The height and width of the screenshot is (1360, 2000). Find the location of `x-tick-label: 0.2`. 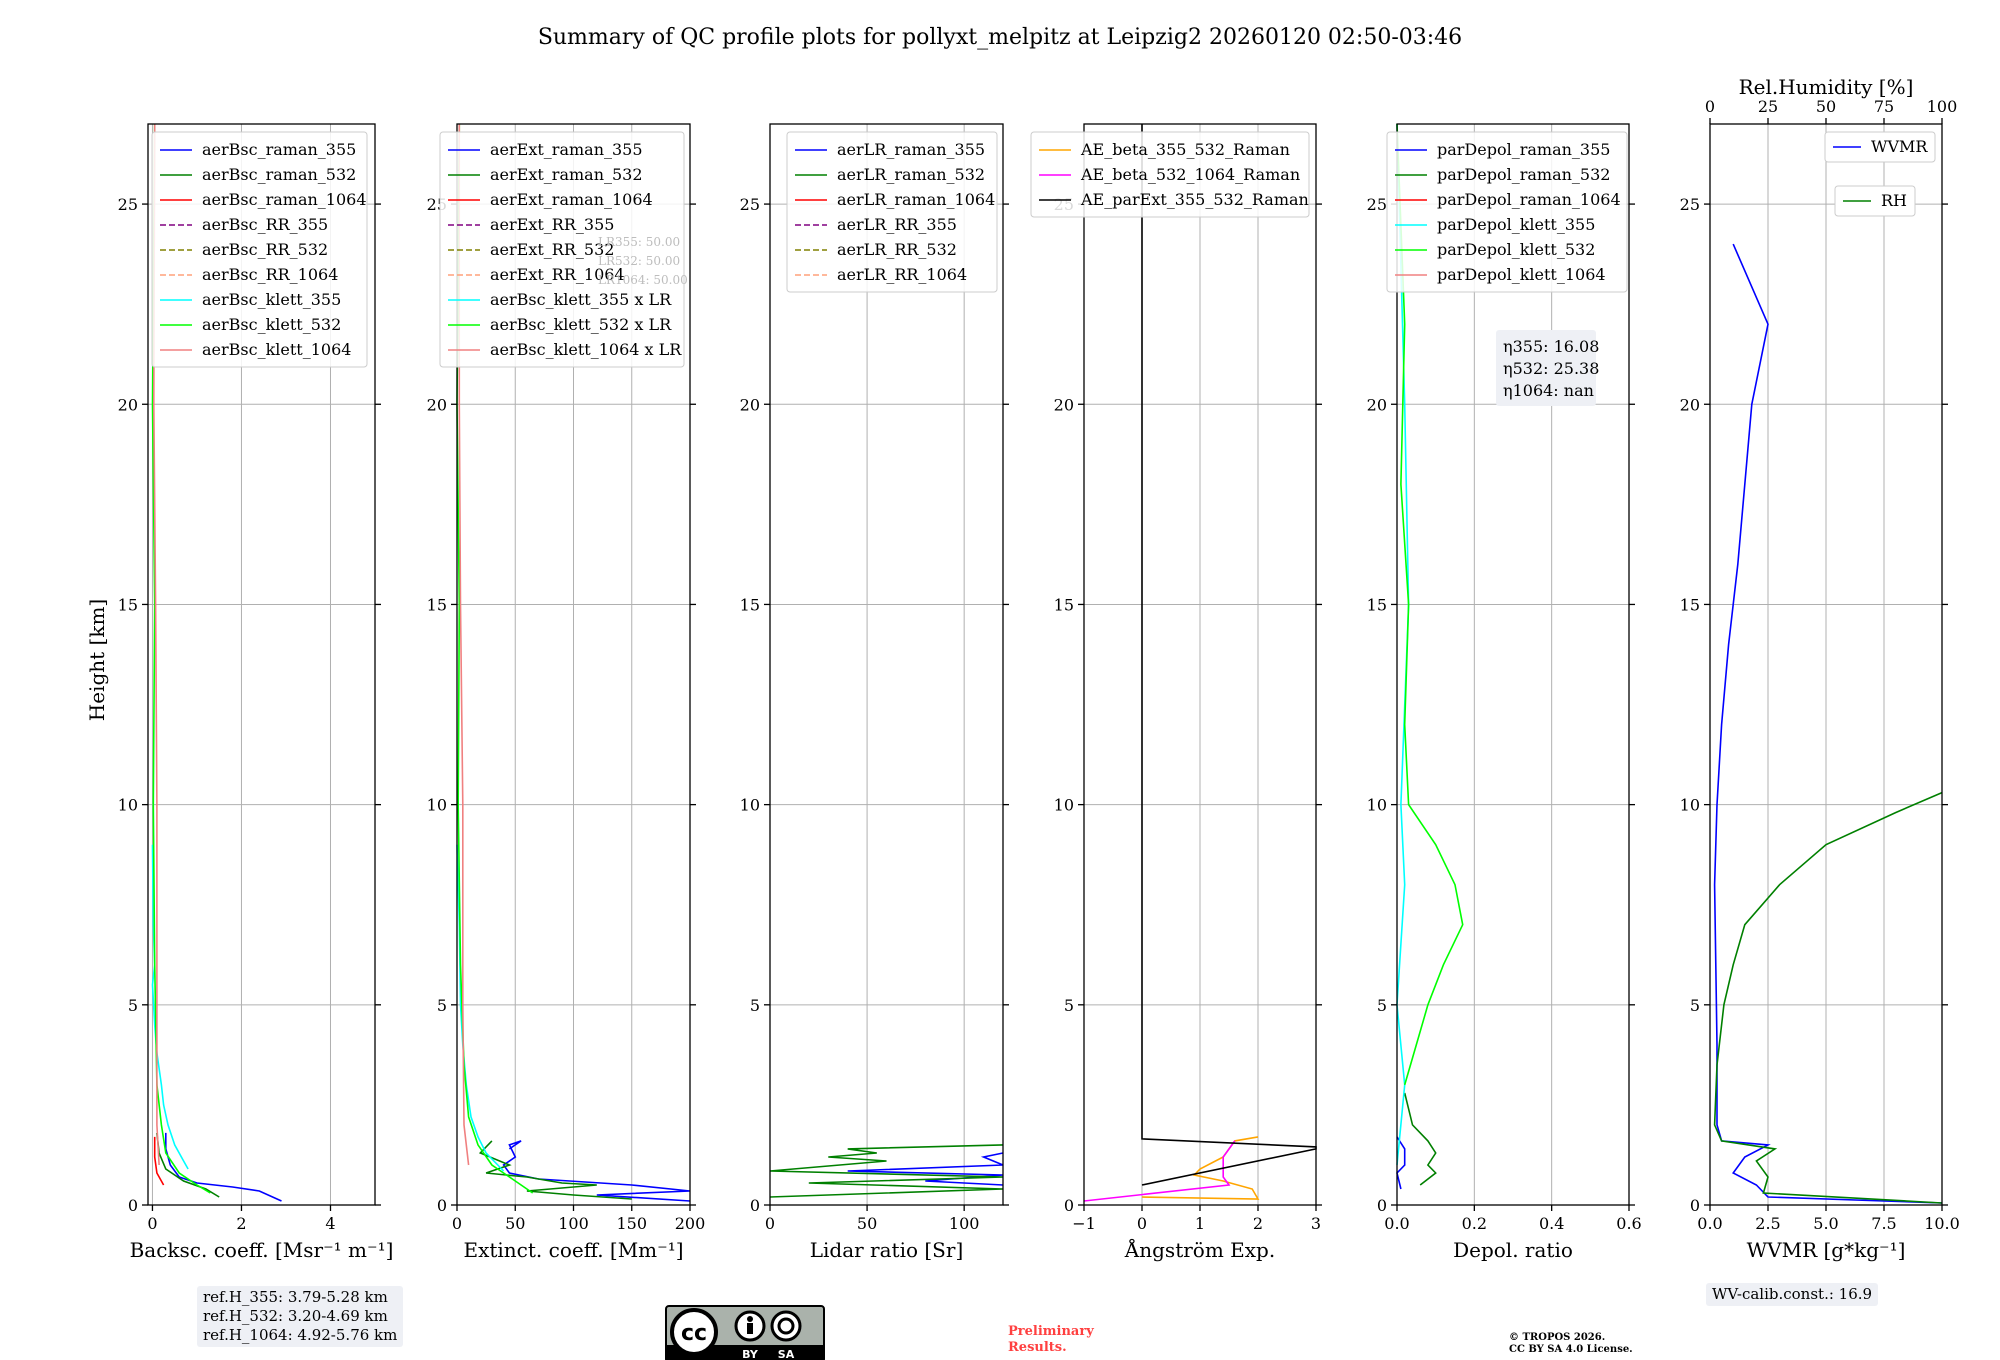

x-tick-label: 0.2 is located at coordinates (1474, 1223).